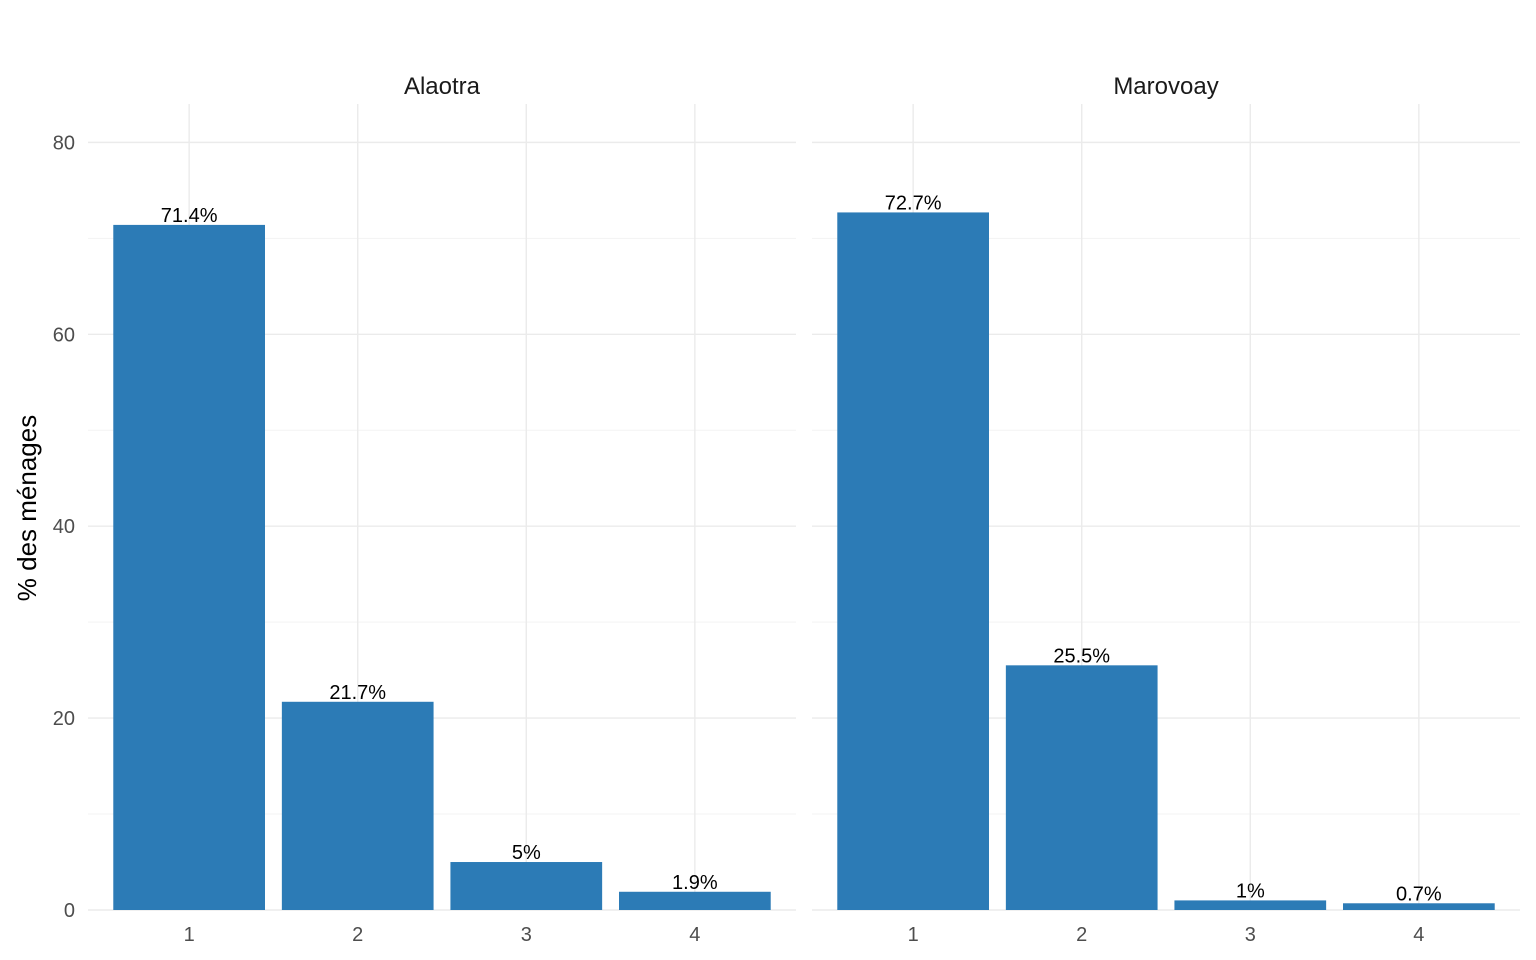 This screenshot has height=960, width=1536. I want to click on data-label: 1.9%, so click(695, 883).